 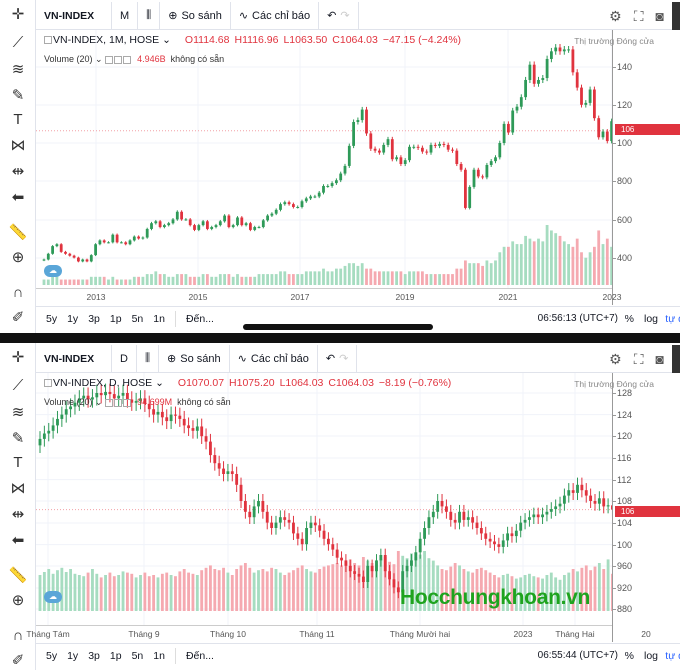 I want to click on volume-legend: Volume (20) ⌄ 4.946B không có sẵn, so click(x=134, y=59).